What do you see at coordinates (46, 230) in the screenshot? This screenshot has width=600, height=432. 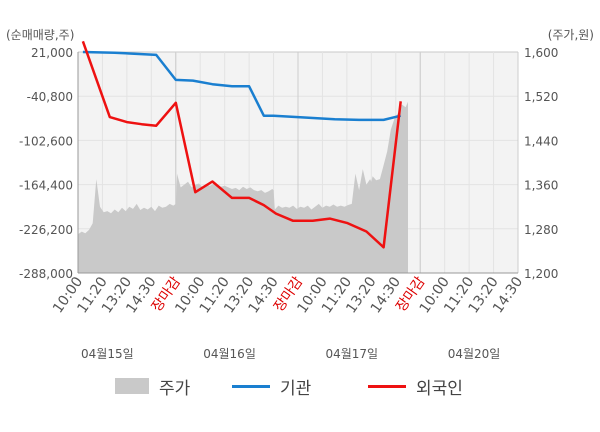 I see `left-tick-label: -226,200` at bounding box center [46, 230].